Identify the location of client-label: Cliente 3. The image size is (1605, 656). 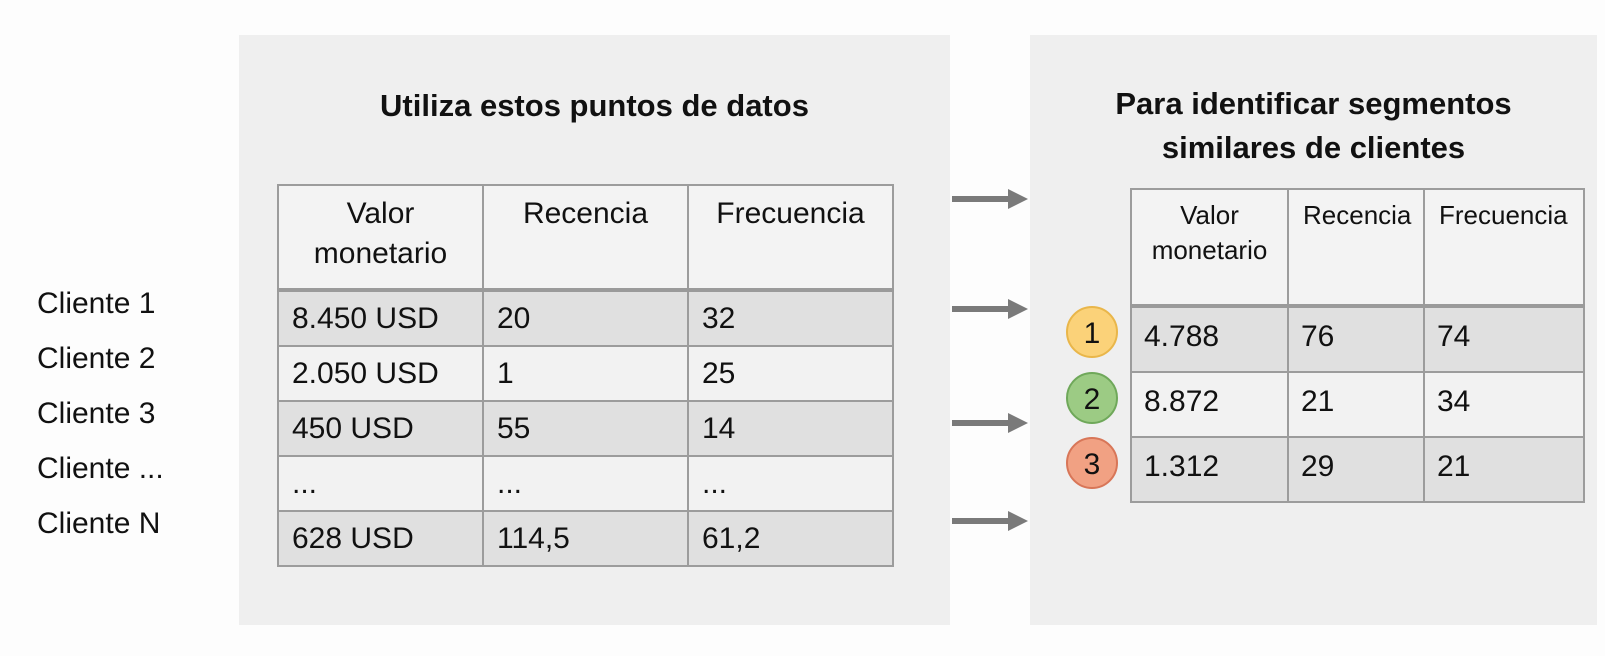
(96, 413).